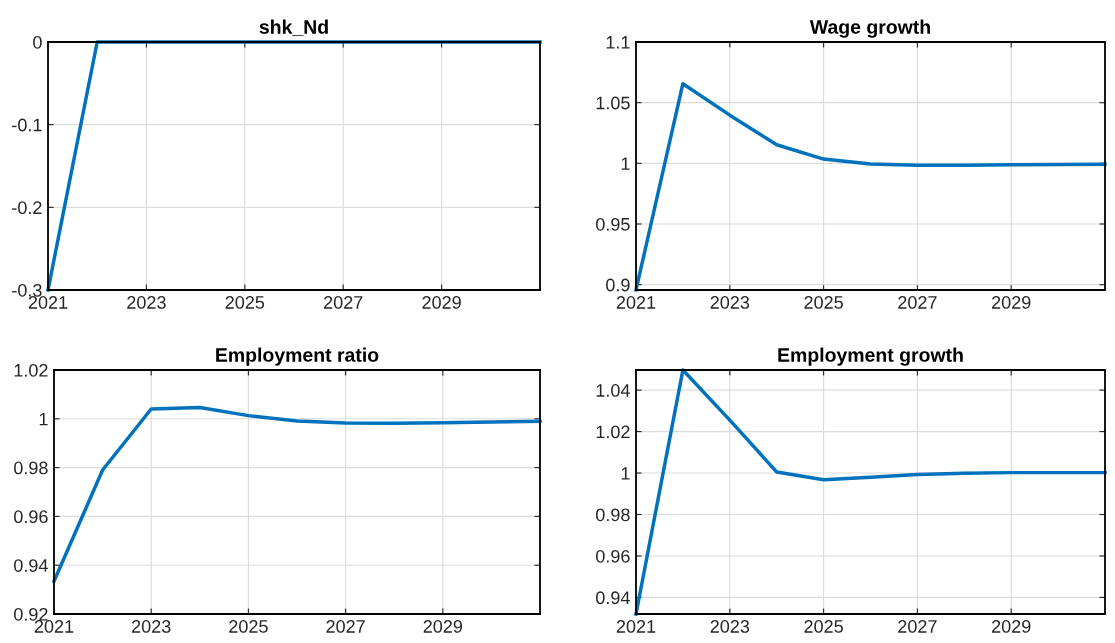  I want to click on y-tick-label: -0.2, so click(27, 208).